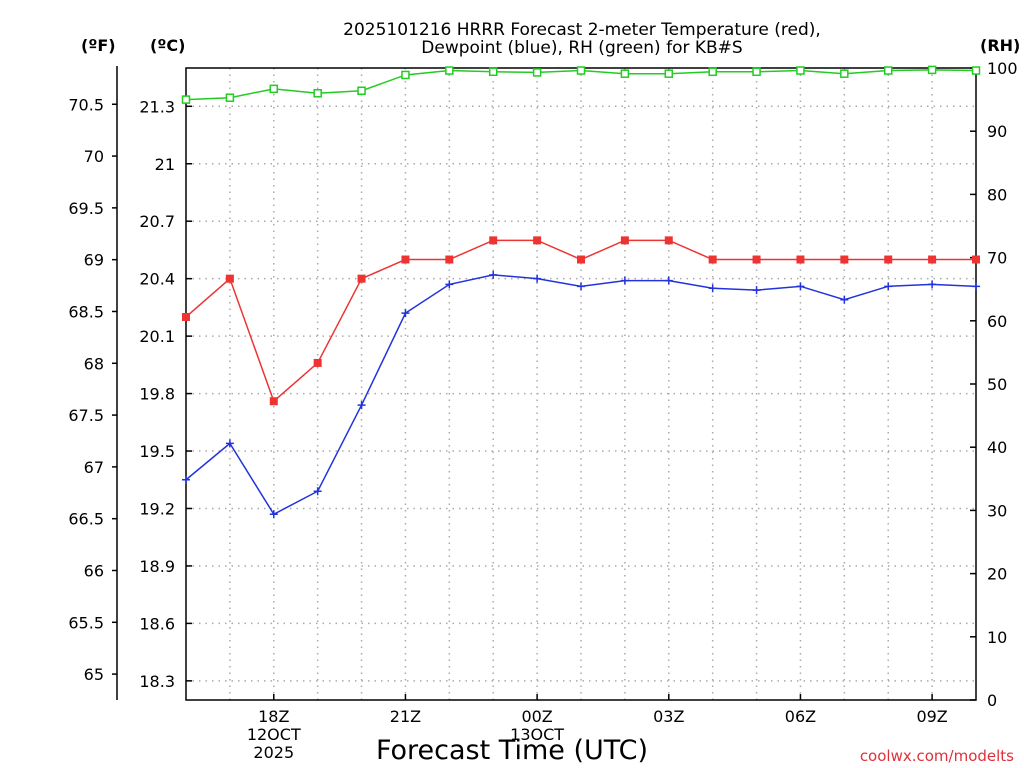  What do you see at coordinates (581, 48) in the screenshot?
I see `chart-title-line-2: Dewpoint (blue), RH (green) for KB#S` at bounding box center [581, 48].